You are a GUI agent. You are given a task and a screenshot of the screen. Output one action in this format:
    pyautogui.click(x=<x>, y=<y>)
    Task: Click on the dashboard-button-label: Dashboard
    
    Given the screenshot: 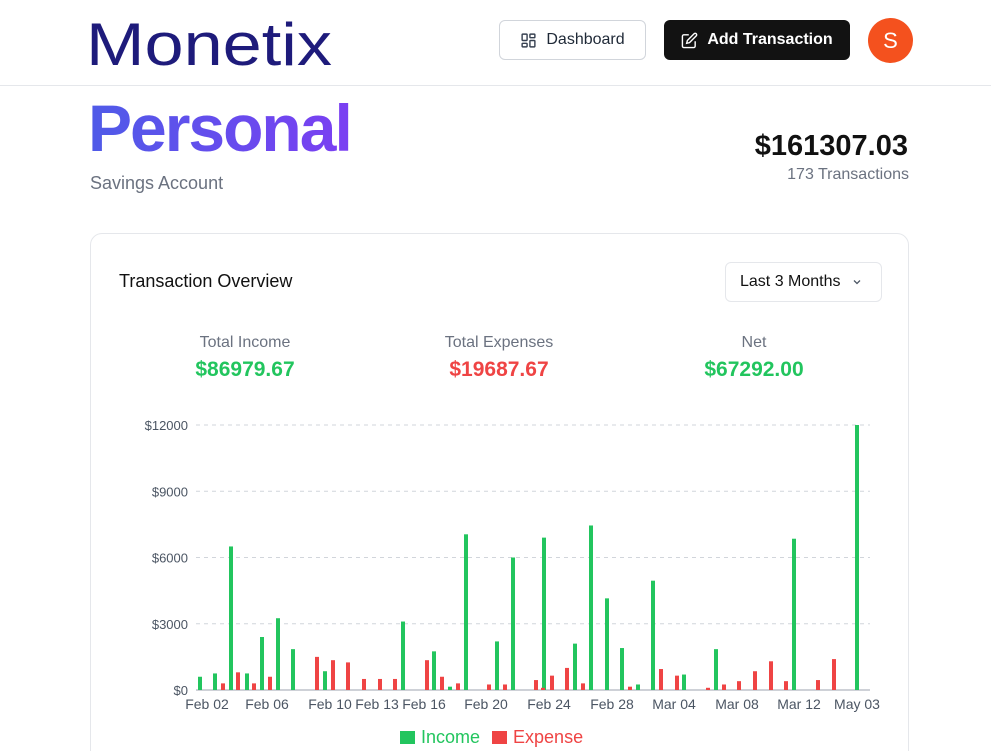 What is the action you would take?
    pyautogui.click(x=585, y=39)
    